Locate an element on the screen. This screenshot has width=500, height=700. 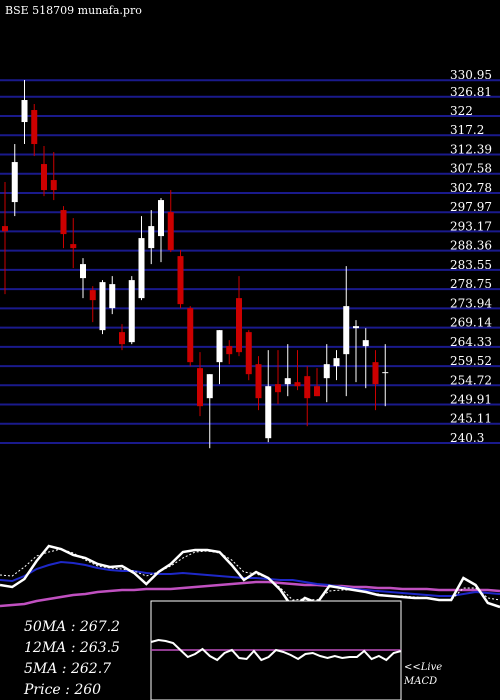
y-tick-label: 322 is located at coordinates (461, 111).